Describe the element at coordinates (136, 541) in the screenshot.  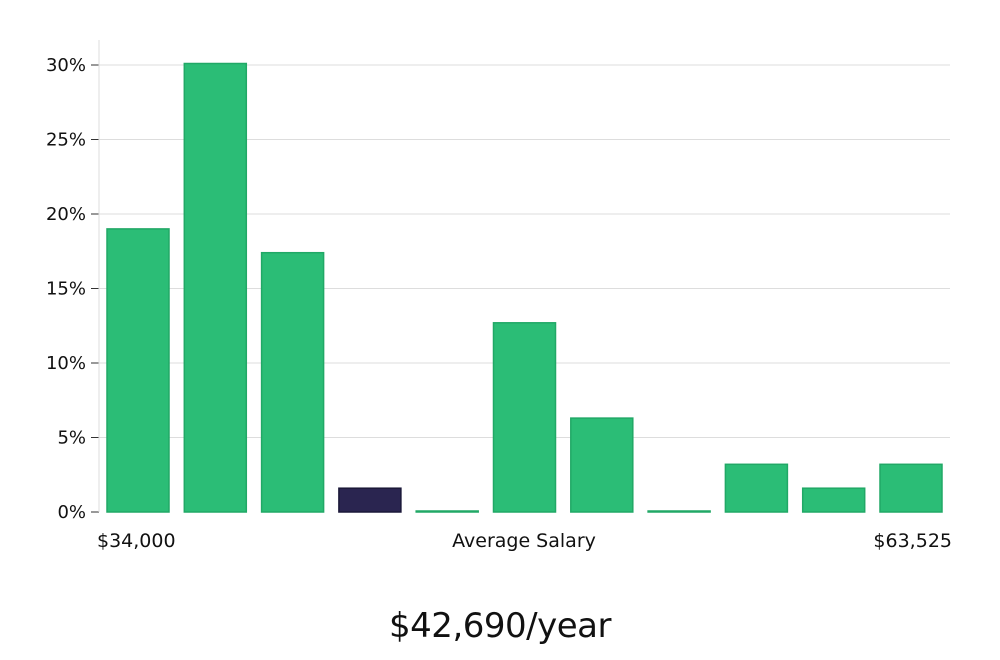
I see `x-min-label: $34,000` at that location.